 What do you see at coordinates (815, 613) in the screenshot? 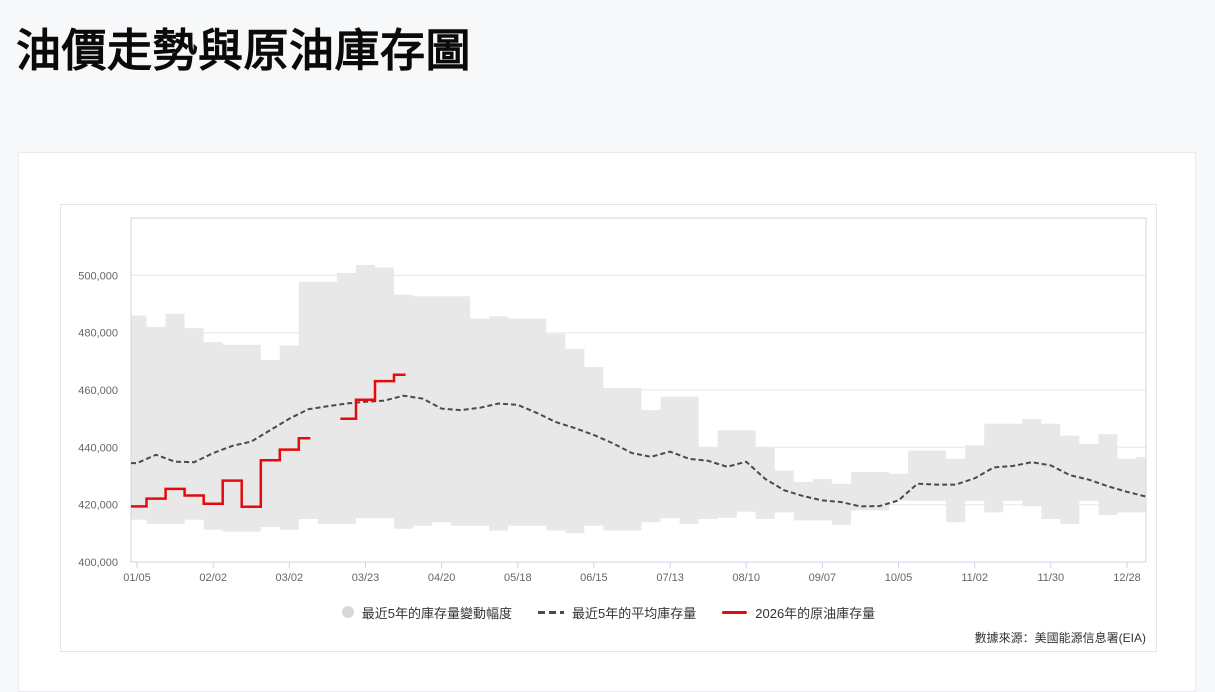
I see `legend-label: 2026年的原油庫存量` at bounding box center [815, 613].